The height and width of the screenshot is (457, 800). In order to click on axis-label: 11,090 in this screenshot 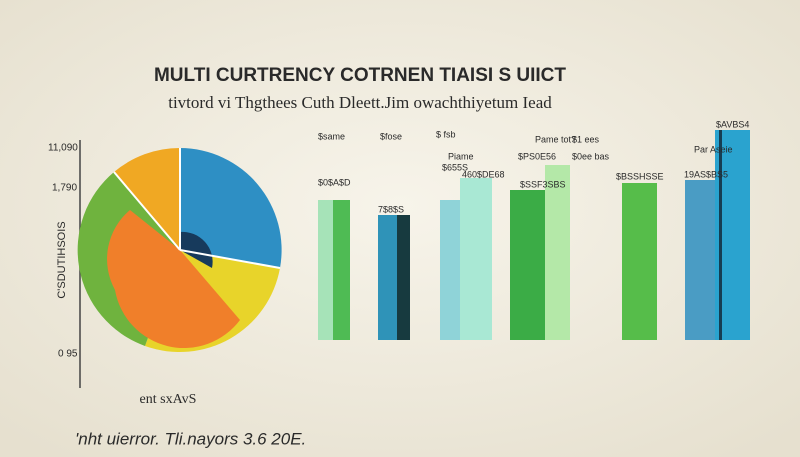, I will do `click(63, 148)`.